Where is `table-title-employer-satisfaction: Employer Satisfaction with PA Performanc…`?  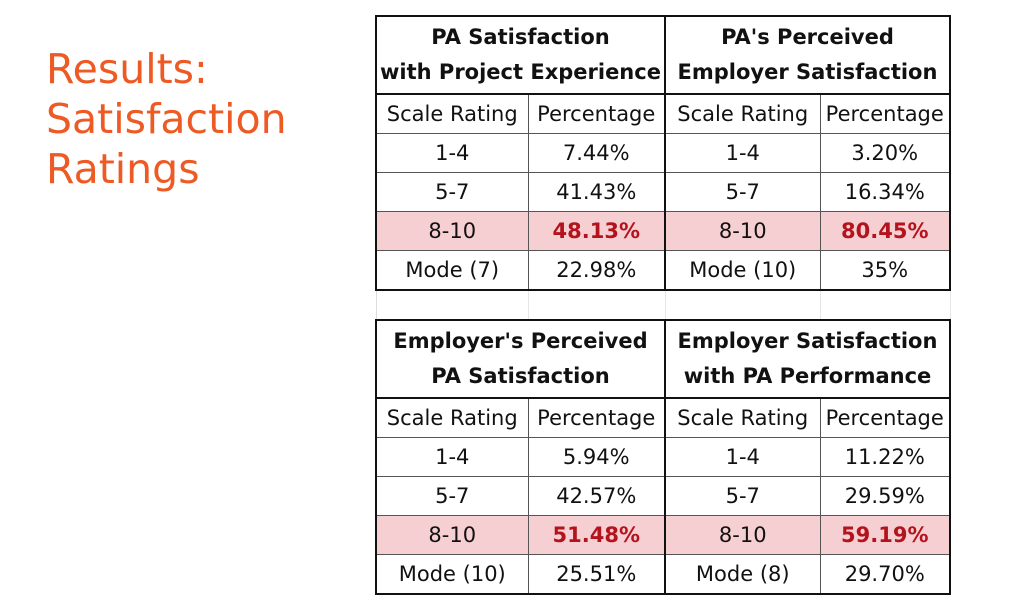 table-title-employer-satisfaction: Employer Satisfaction with PA Performanc… is located at coordinates (807, 359).